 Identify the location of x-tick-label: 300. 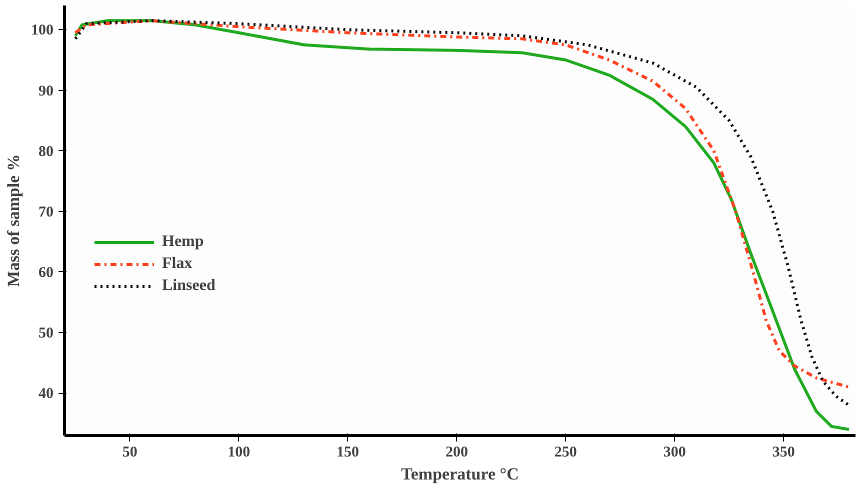
(674, 452).